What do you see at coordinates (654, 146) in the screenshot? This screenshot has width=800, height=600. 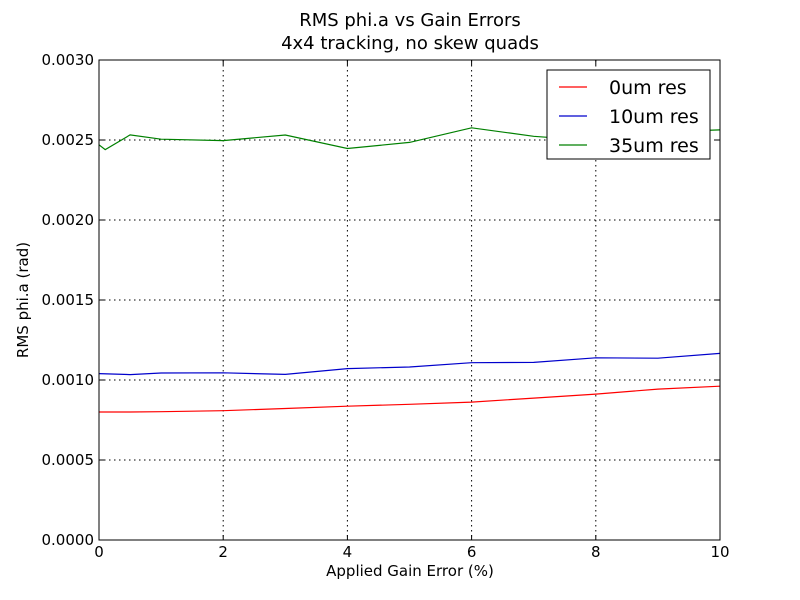 I see `legend-label: 35um res` at bounding box center [654, 146].